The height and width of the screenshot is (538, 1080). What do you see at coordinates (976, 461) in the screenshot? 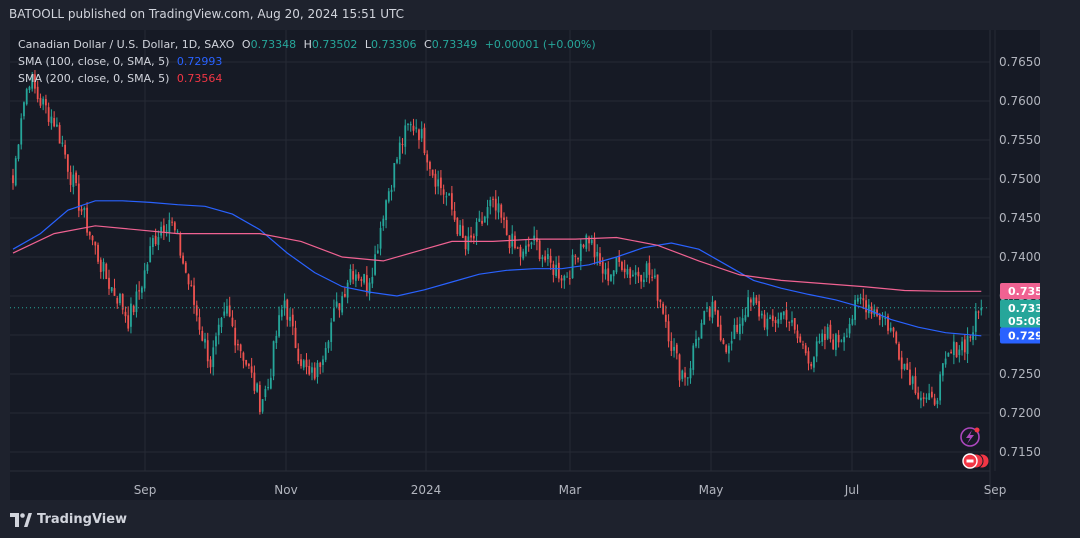
I see `flag-event-icon` at bounding box center [976, 461].